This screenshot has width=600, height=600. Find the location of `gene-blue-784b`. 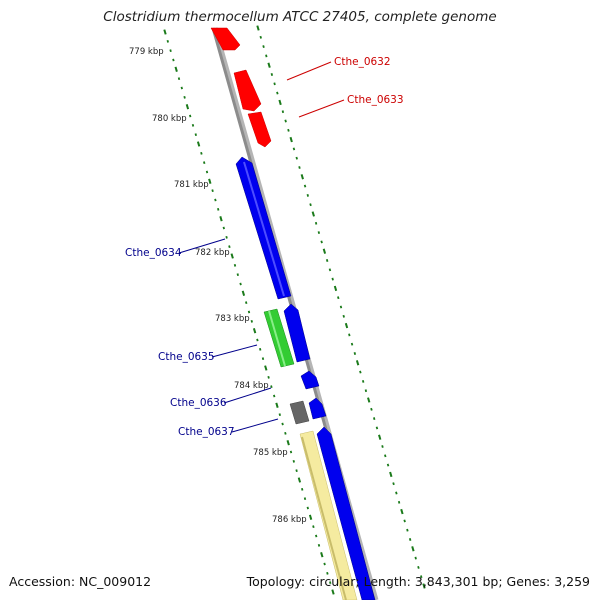

gene-blue-784b is located at coordinates (317, 408).